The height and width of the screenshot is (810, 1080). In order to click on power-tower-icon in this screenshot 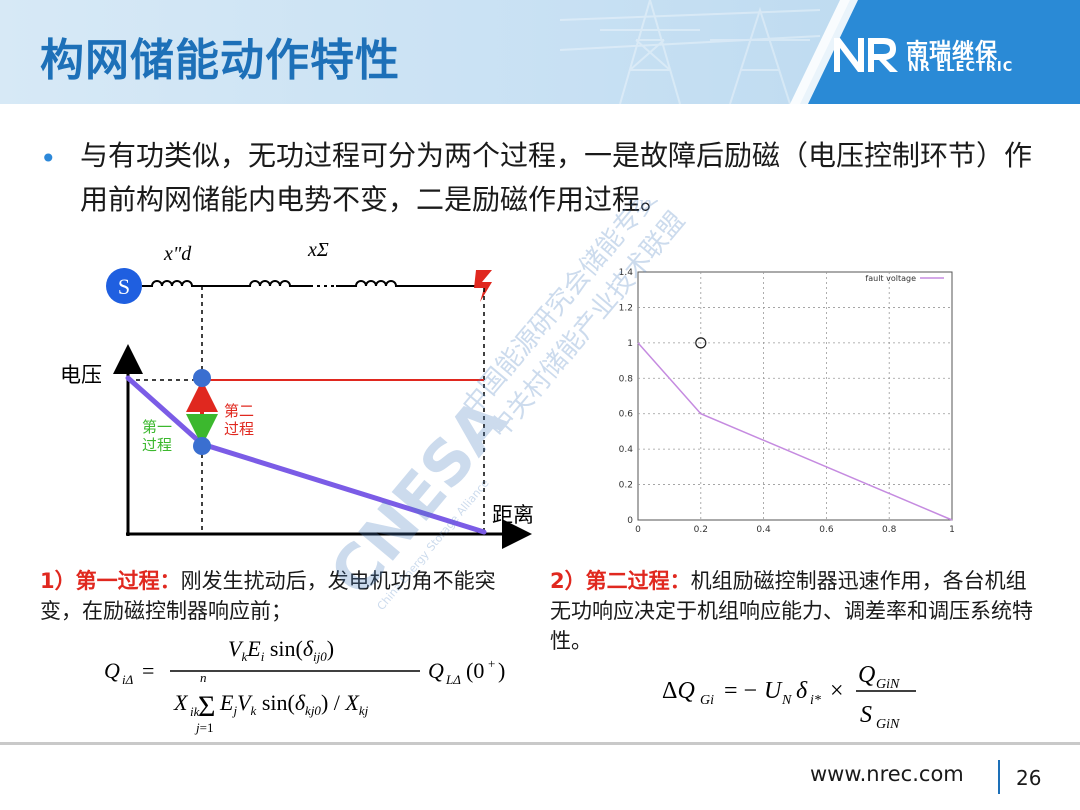, I will do `click(690, 52)`.